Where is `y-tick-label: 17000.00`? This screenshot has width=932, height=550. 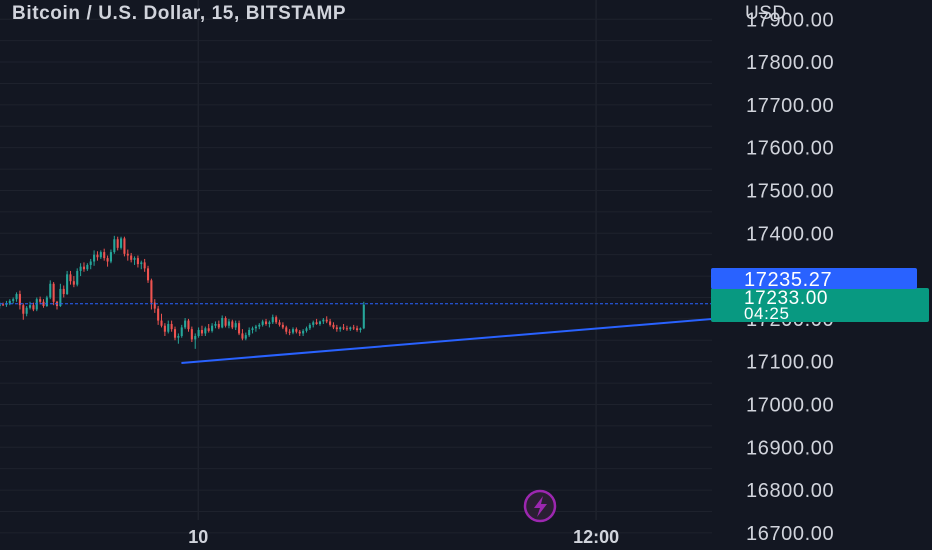
y-tick-label: 17000.00 is located at coordinates (790, 405).